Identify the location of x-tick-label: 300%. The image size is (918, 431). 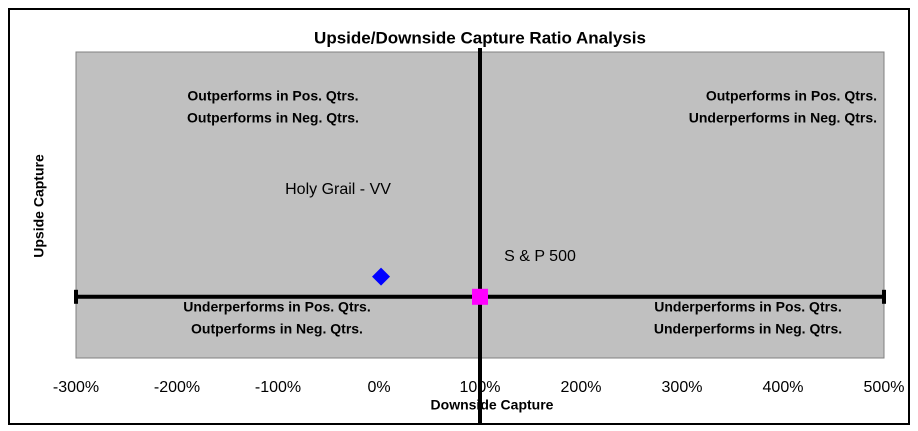
(682, 387).